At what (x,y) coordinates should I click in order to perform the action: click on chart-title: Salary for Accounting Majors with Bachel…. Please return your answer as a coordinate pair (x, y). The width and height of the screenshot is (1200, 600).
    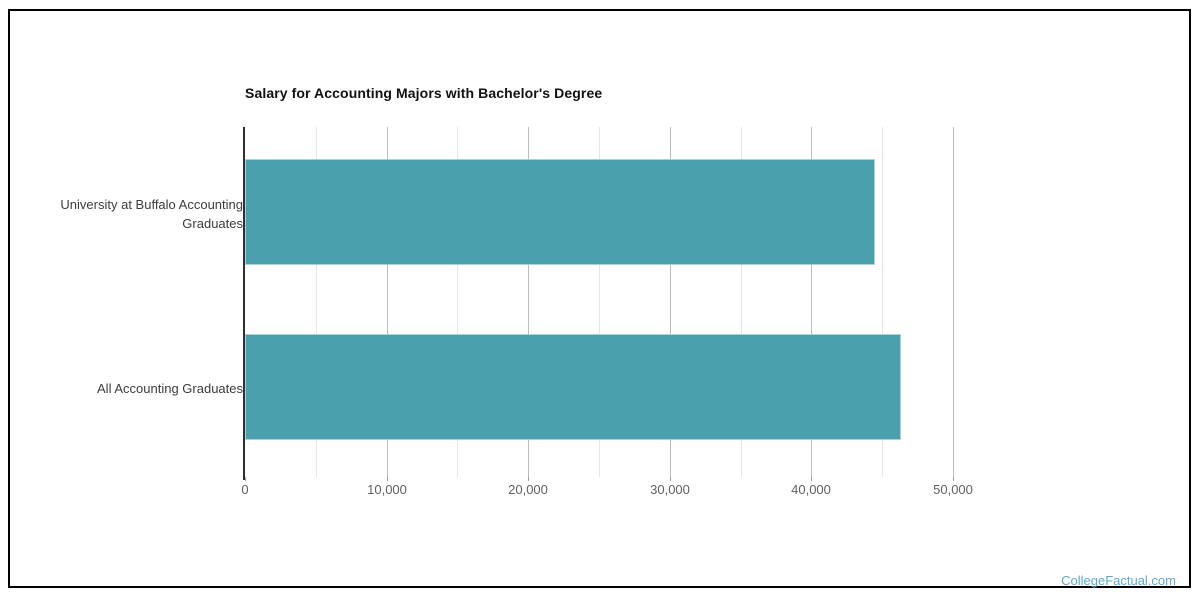
    Looking at the image, I should click on (424, 93).